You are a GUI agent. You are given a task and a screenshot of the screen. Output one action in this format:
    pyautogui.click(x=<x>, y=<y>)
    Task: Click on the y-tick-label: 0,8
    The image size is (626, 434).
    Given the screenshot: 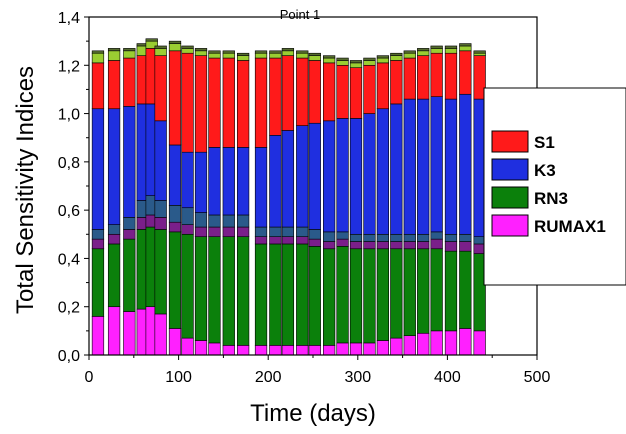 What is the action you would take?
    pyautogui.click(x=69, y=163)
    